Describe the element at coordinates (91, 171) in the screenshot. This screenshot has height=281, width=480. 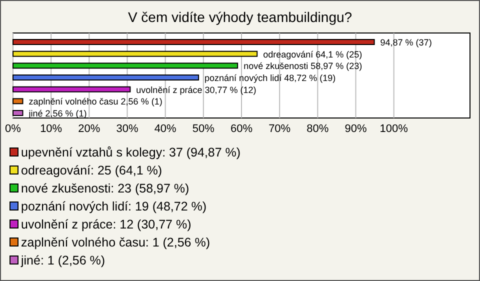
I see `legend-label: odreagování: 25 (64,1 %)` at that location.